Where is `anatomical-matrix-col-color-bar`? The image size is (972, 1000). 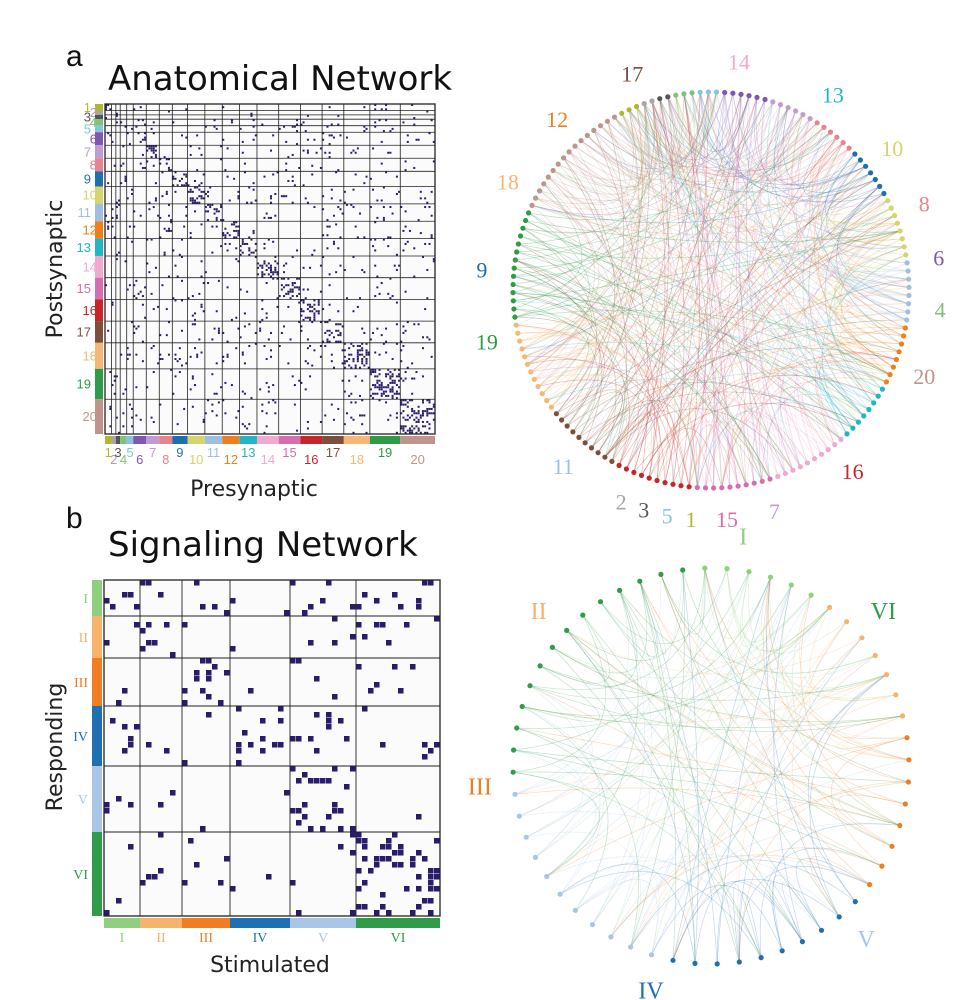
anatomical-matrix-col-color-bar is located at coordinates (108, 440).